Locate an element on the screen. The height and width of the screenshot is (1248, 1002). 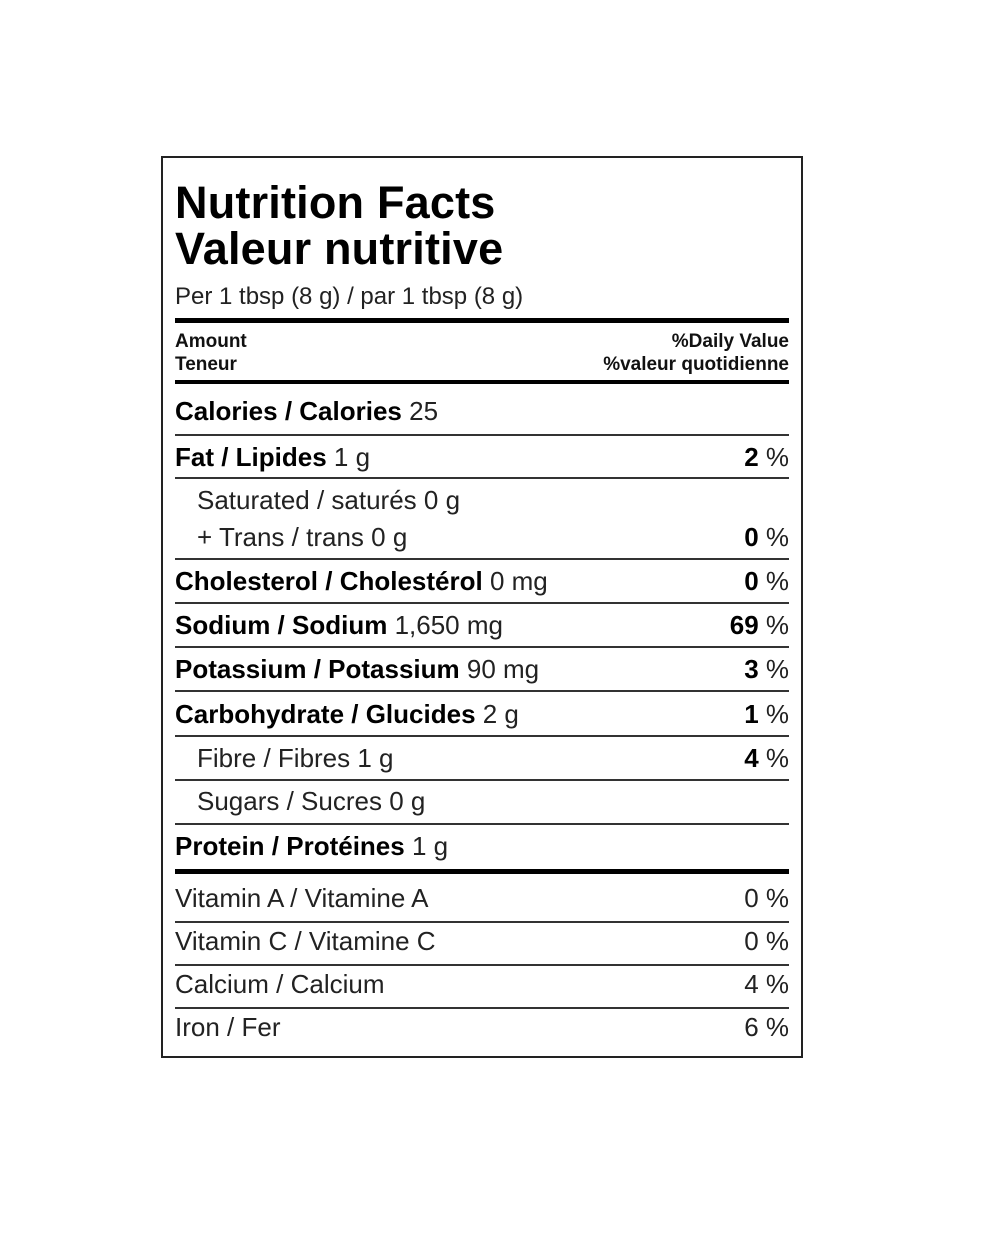
carbohydrate-dv-value: 1 is located at coordinates (751, 714).